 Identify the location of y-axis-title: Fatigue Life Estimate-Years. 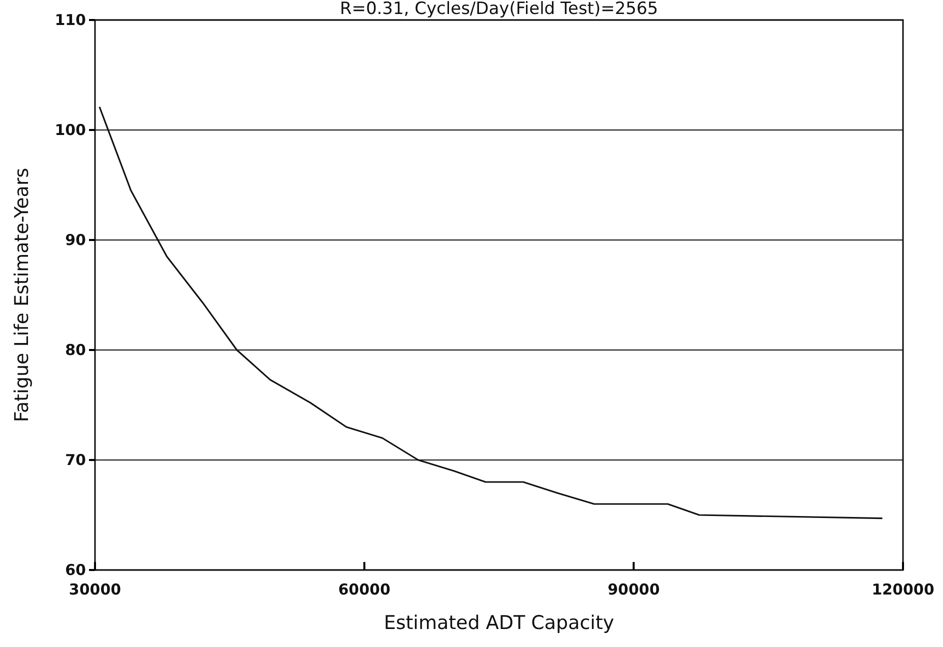
(22, 295).